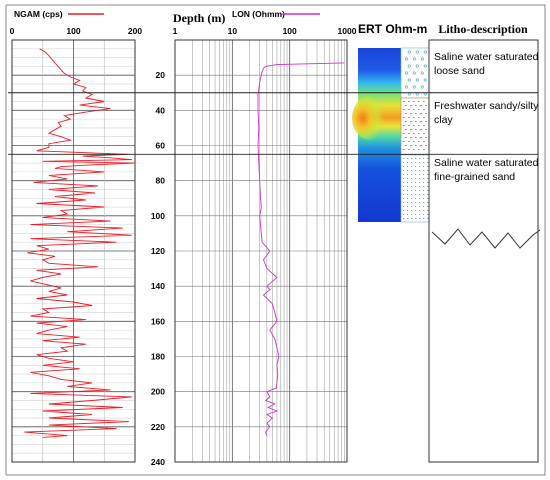  I want to click on litho-unit-text: loose sand, so click(459, 71).